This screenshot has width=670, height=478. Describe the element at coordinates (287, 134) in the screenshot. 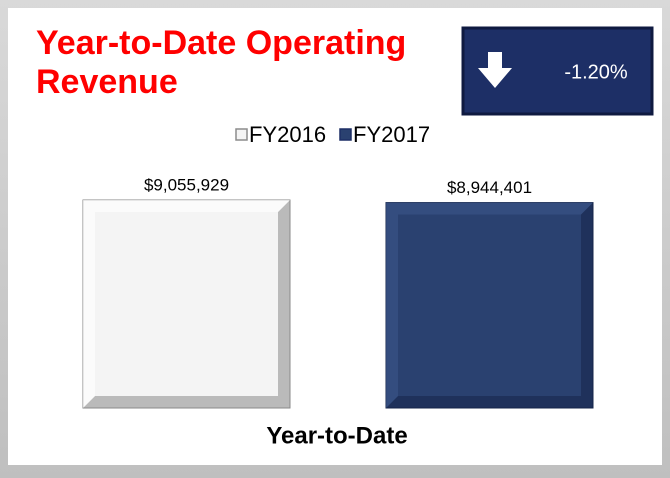

I see `legend-label: FY2016` at that location.